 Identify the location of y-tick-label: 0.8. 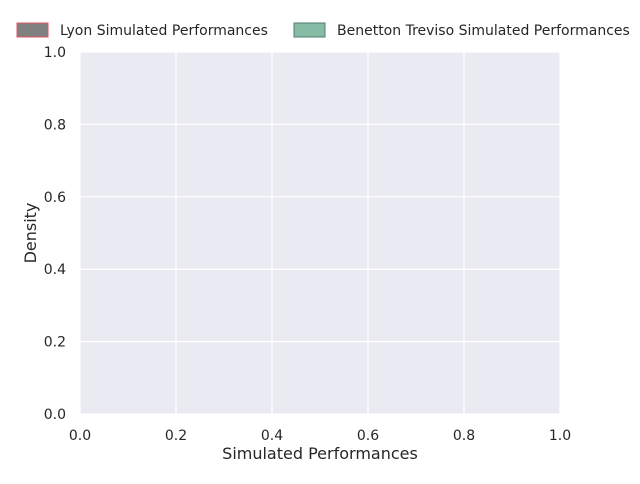
(55, 125).